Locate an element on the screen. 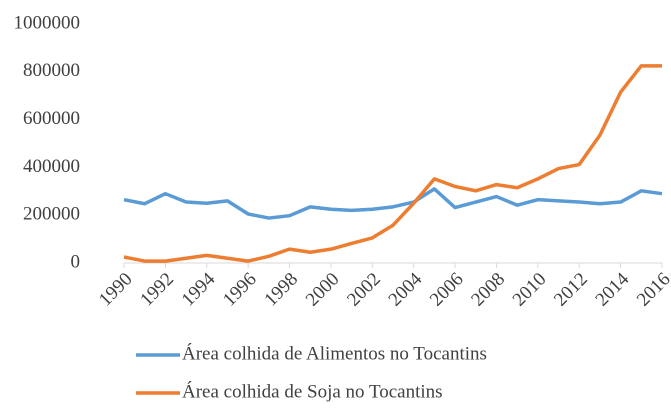 The height and width of the screenshot is (410, 671). x-tick-label: 2016 is located at coordinates (652, 290).